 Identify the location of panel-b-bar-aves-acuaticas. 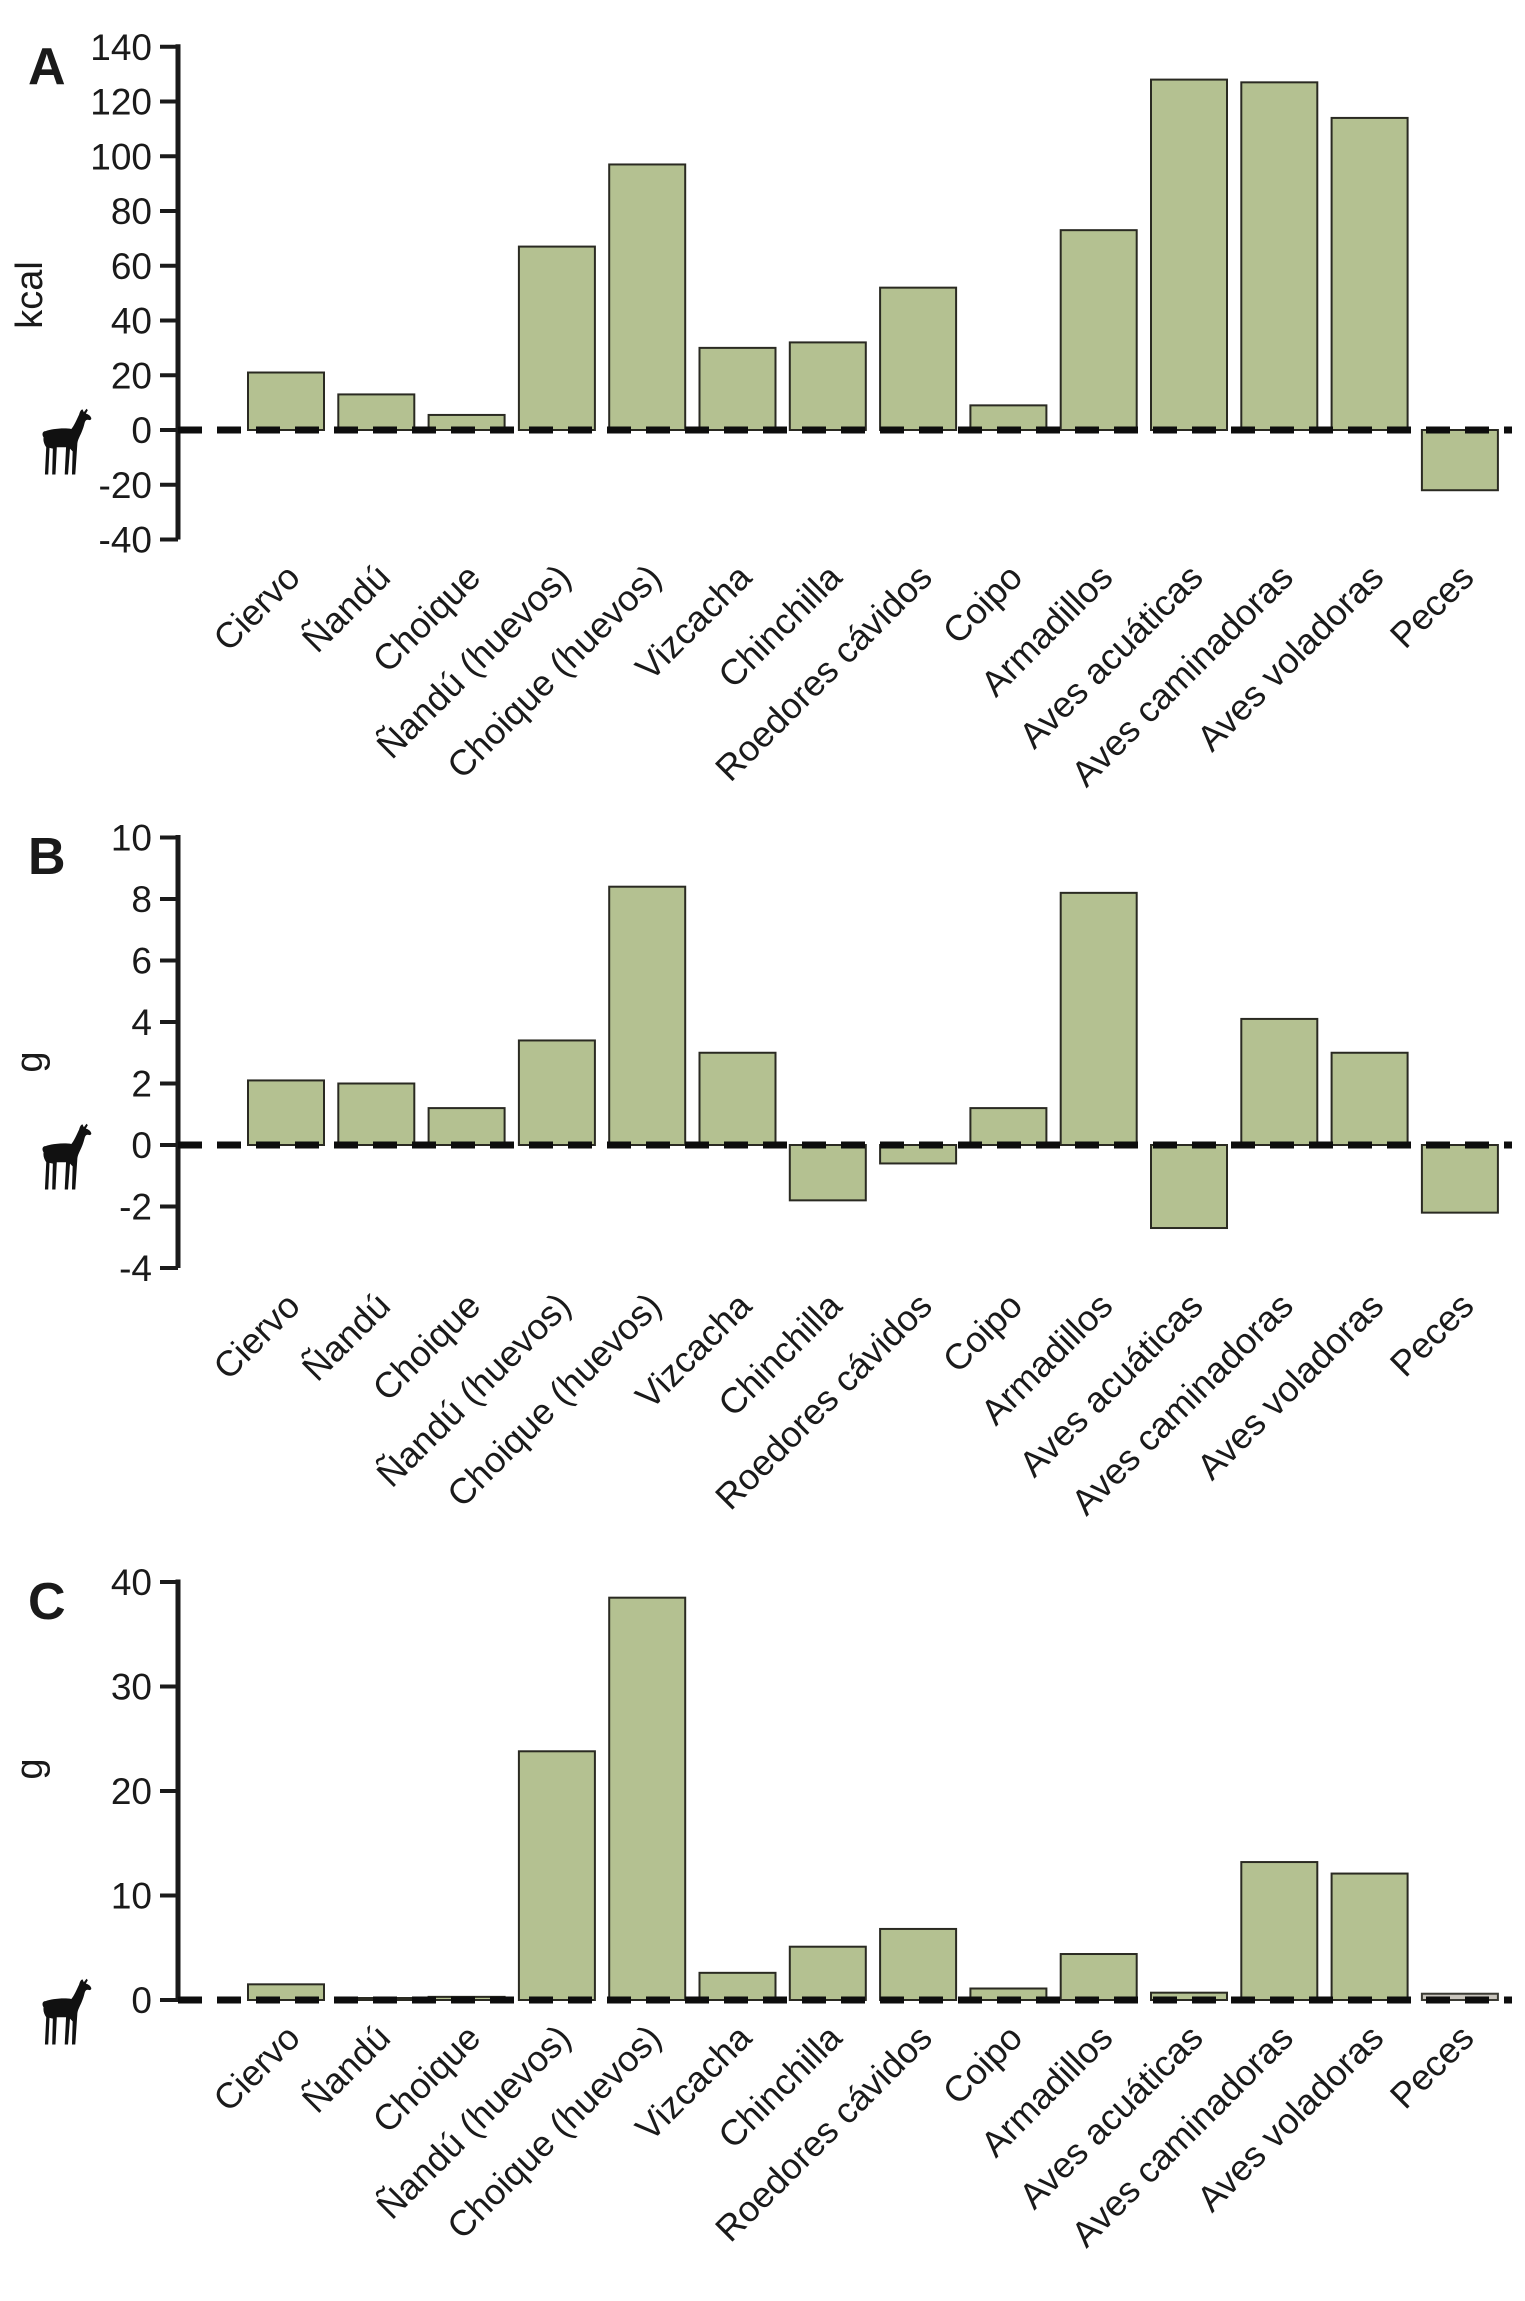
(1189, 1187).